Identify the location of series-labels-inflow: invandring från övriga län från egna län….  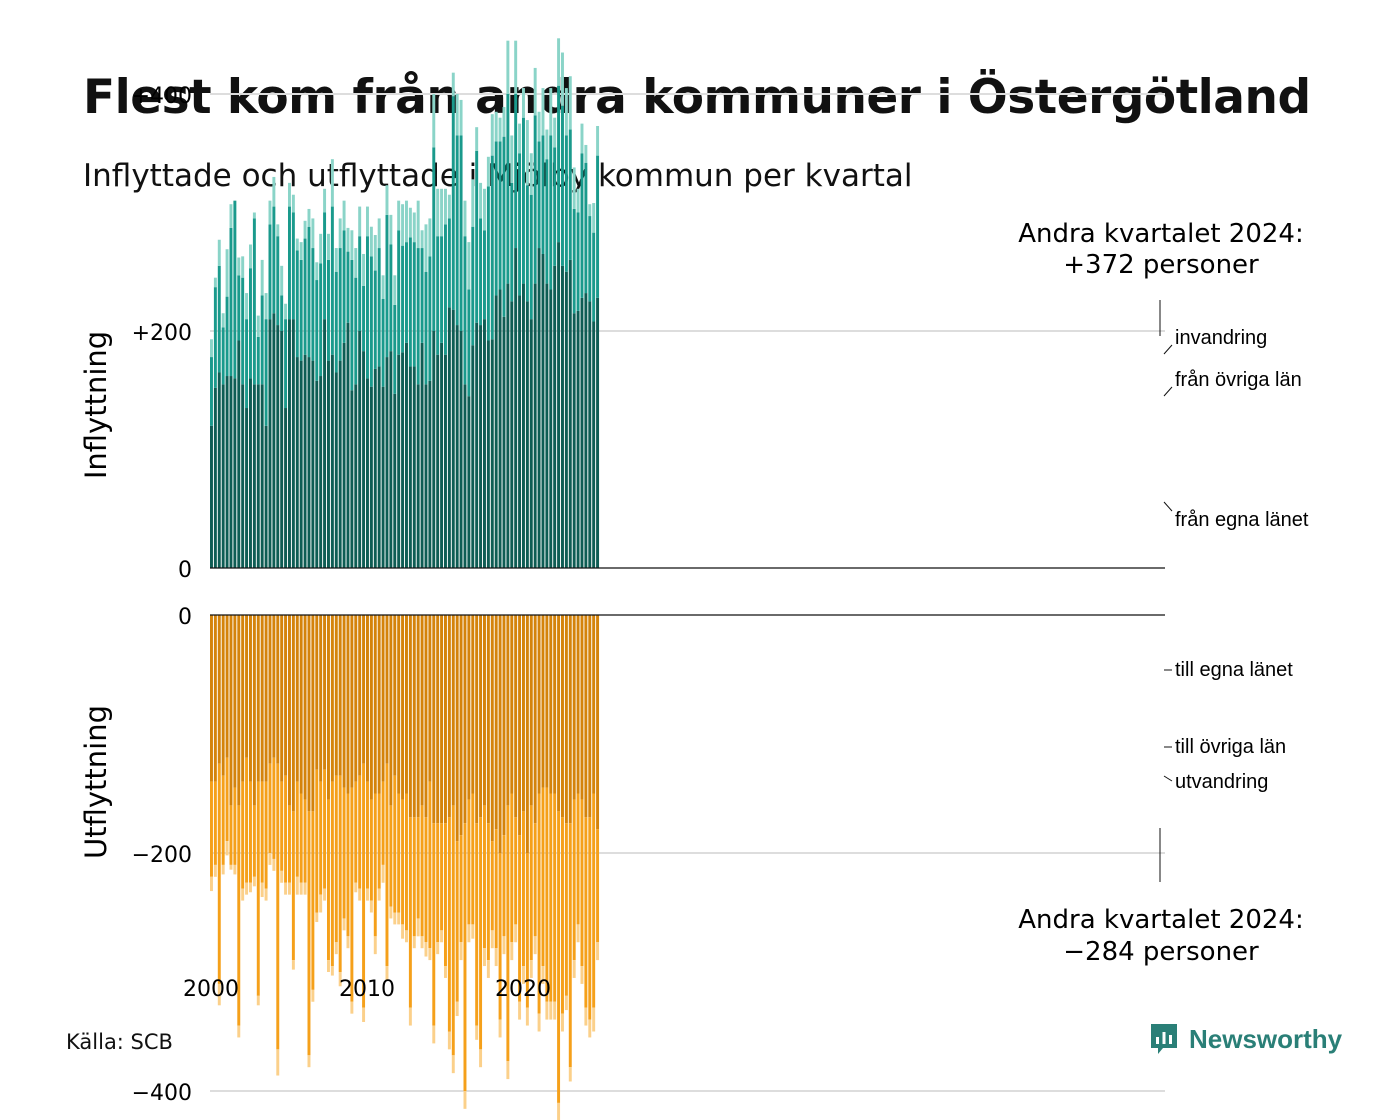
(1236, 429).